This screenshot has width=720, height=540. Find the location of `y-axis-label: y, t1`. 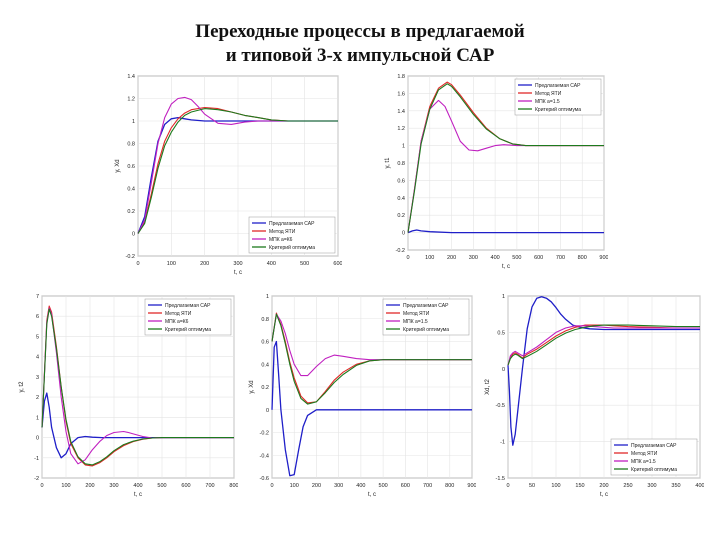

y-axis-label: y, t1 is located at coordinates (388, 163).